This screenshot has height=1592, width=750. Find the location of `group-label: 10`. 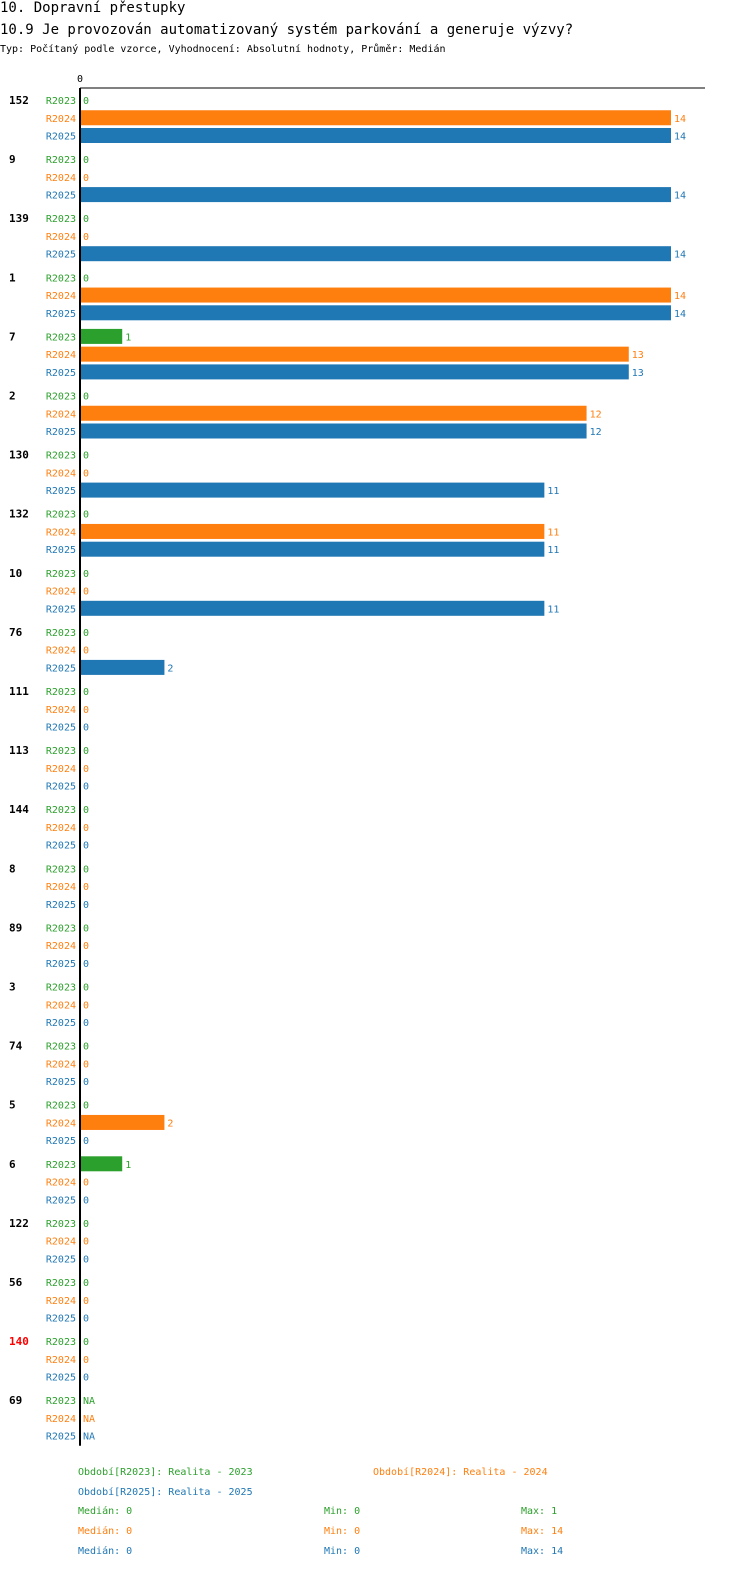

group-label: 10 is located at coordinates (15, 573).